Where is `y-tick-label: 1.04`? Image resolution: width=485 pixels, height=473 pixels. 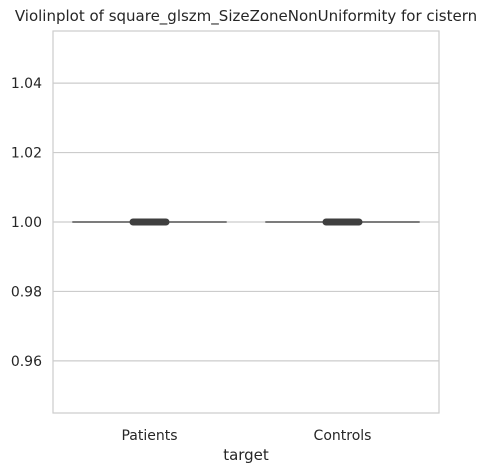 y-tick-label: 1.04 is located at coordinates (26, 84).